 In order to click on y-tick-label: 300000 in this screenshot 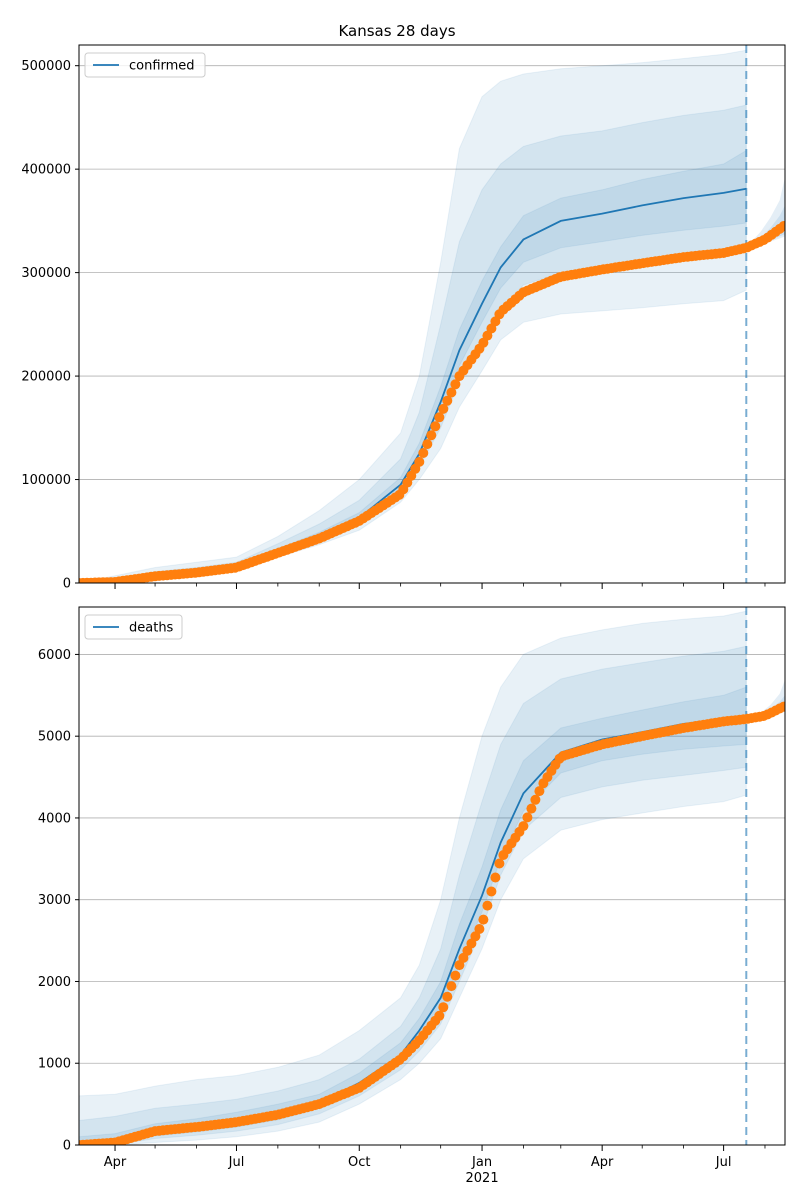, I will do `click(46, 273)`.